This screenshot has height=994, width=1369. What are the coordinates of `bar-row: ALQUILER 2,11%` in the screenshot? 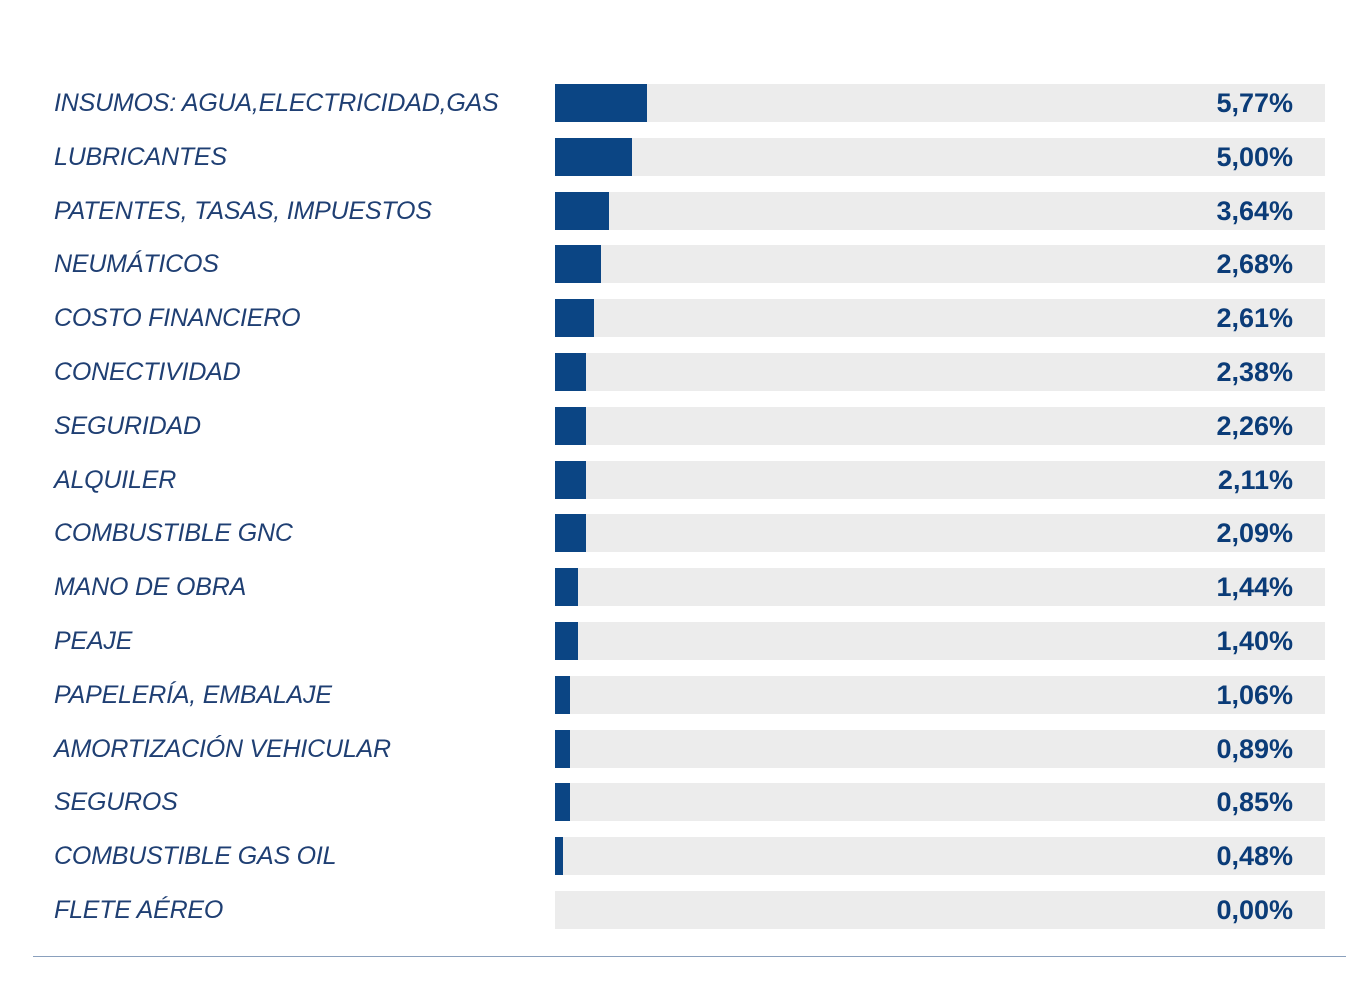 It's located at (684, 479).